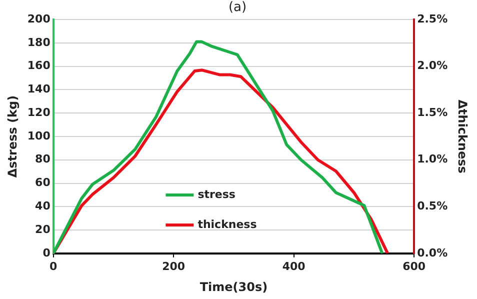 This screenshot has width=477, height=299. I want to click on chart-title: (a), so click(237, 8).